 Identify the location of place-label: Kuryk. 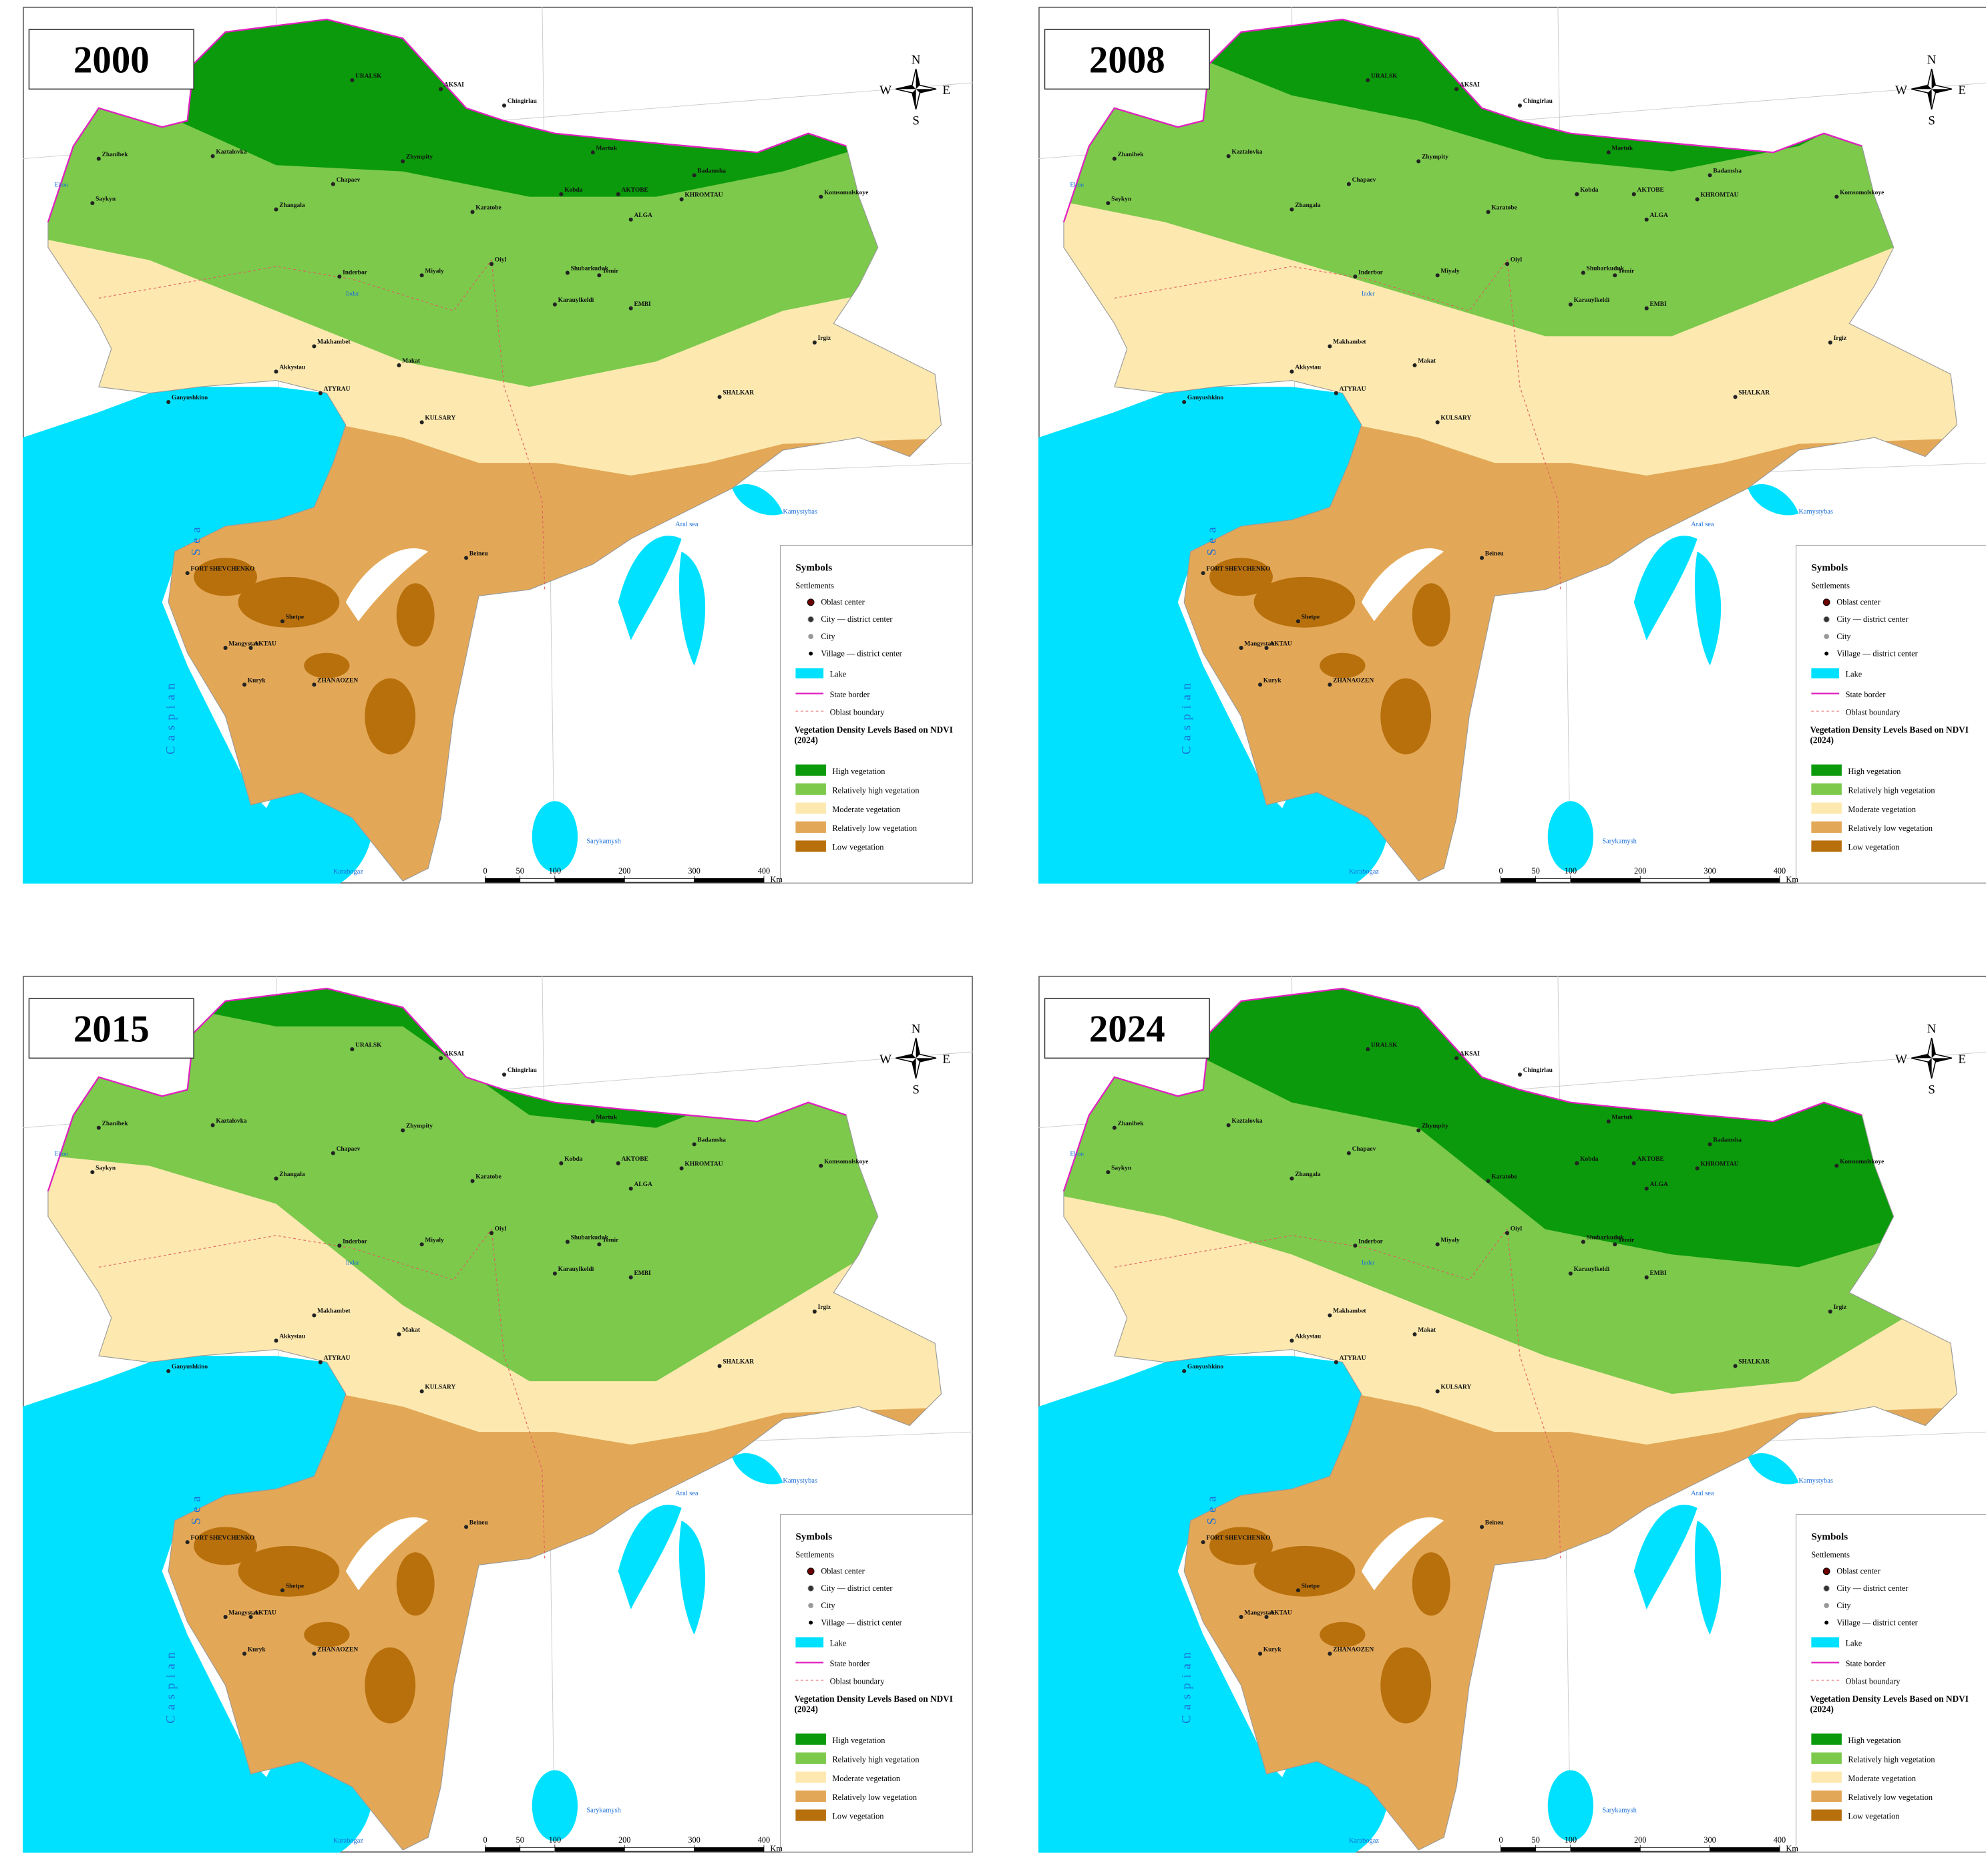
(257, 680).